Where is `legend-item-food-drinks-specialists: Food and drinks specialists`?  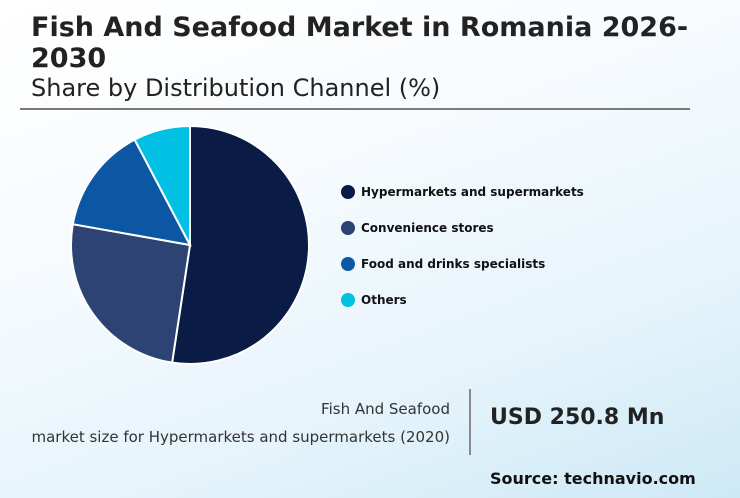 legend-item-food-drinks-specialists: Food and drinks specialists is located at coordinates (462, 264).